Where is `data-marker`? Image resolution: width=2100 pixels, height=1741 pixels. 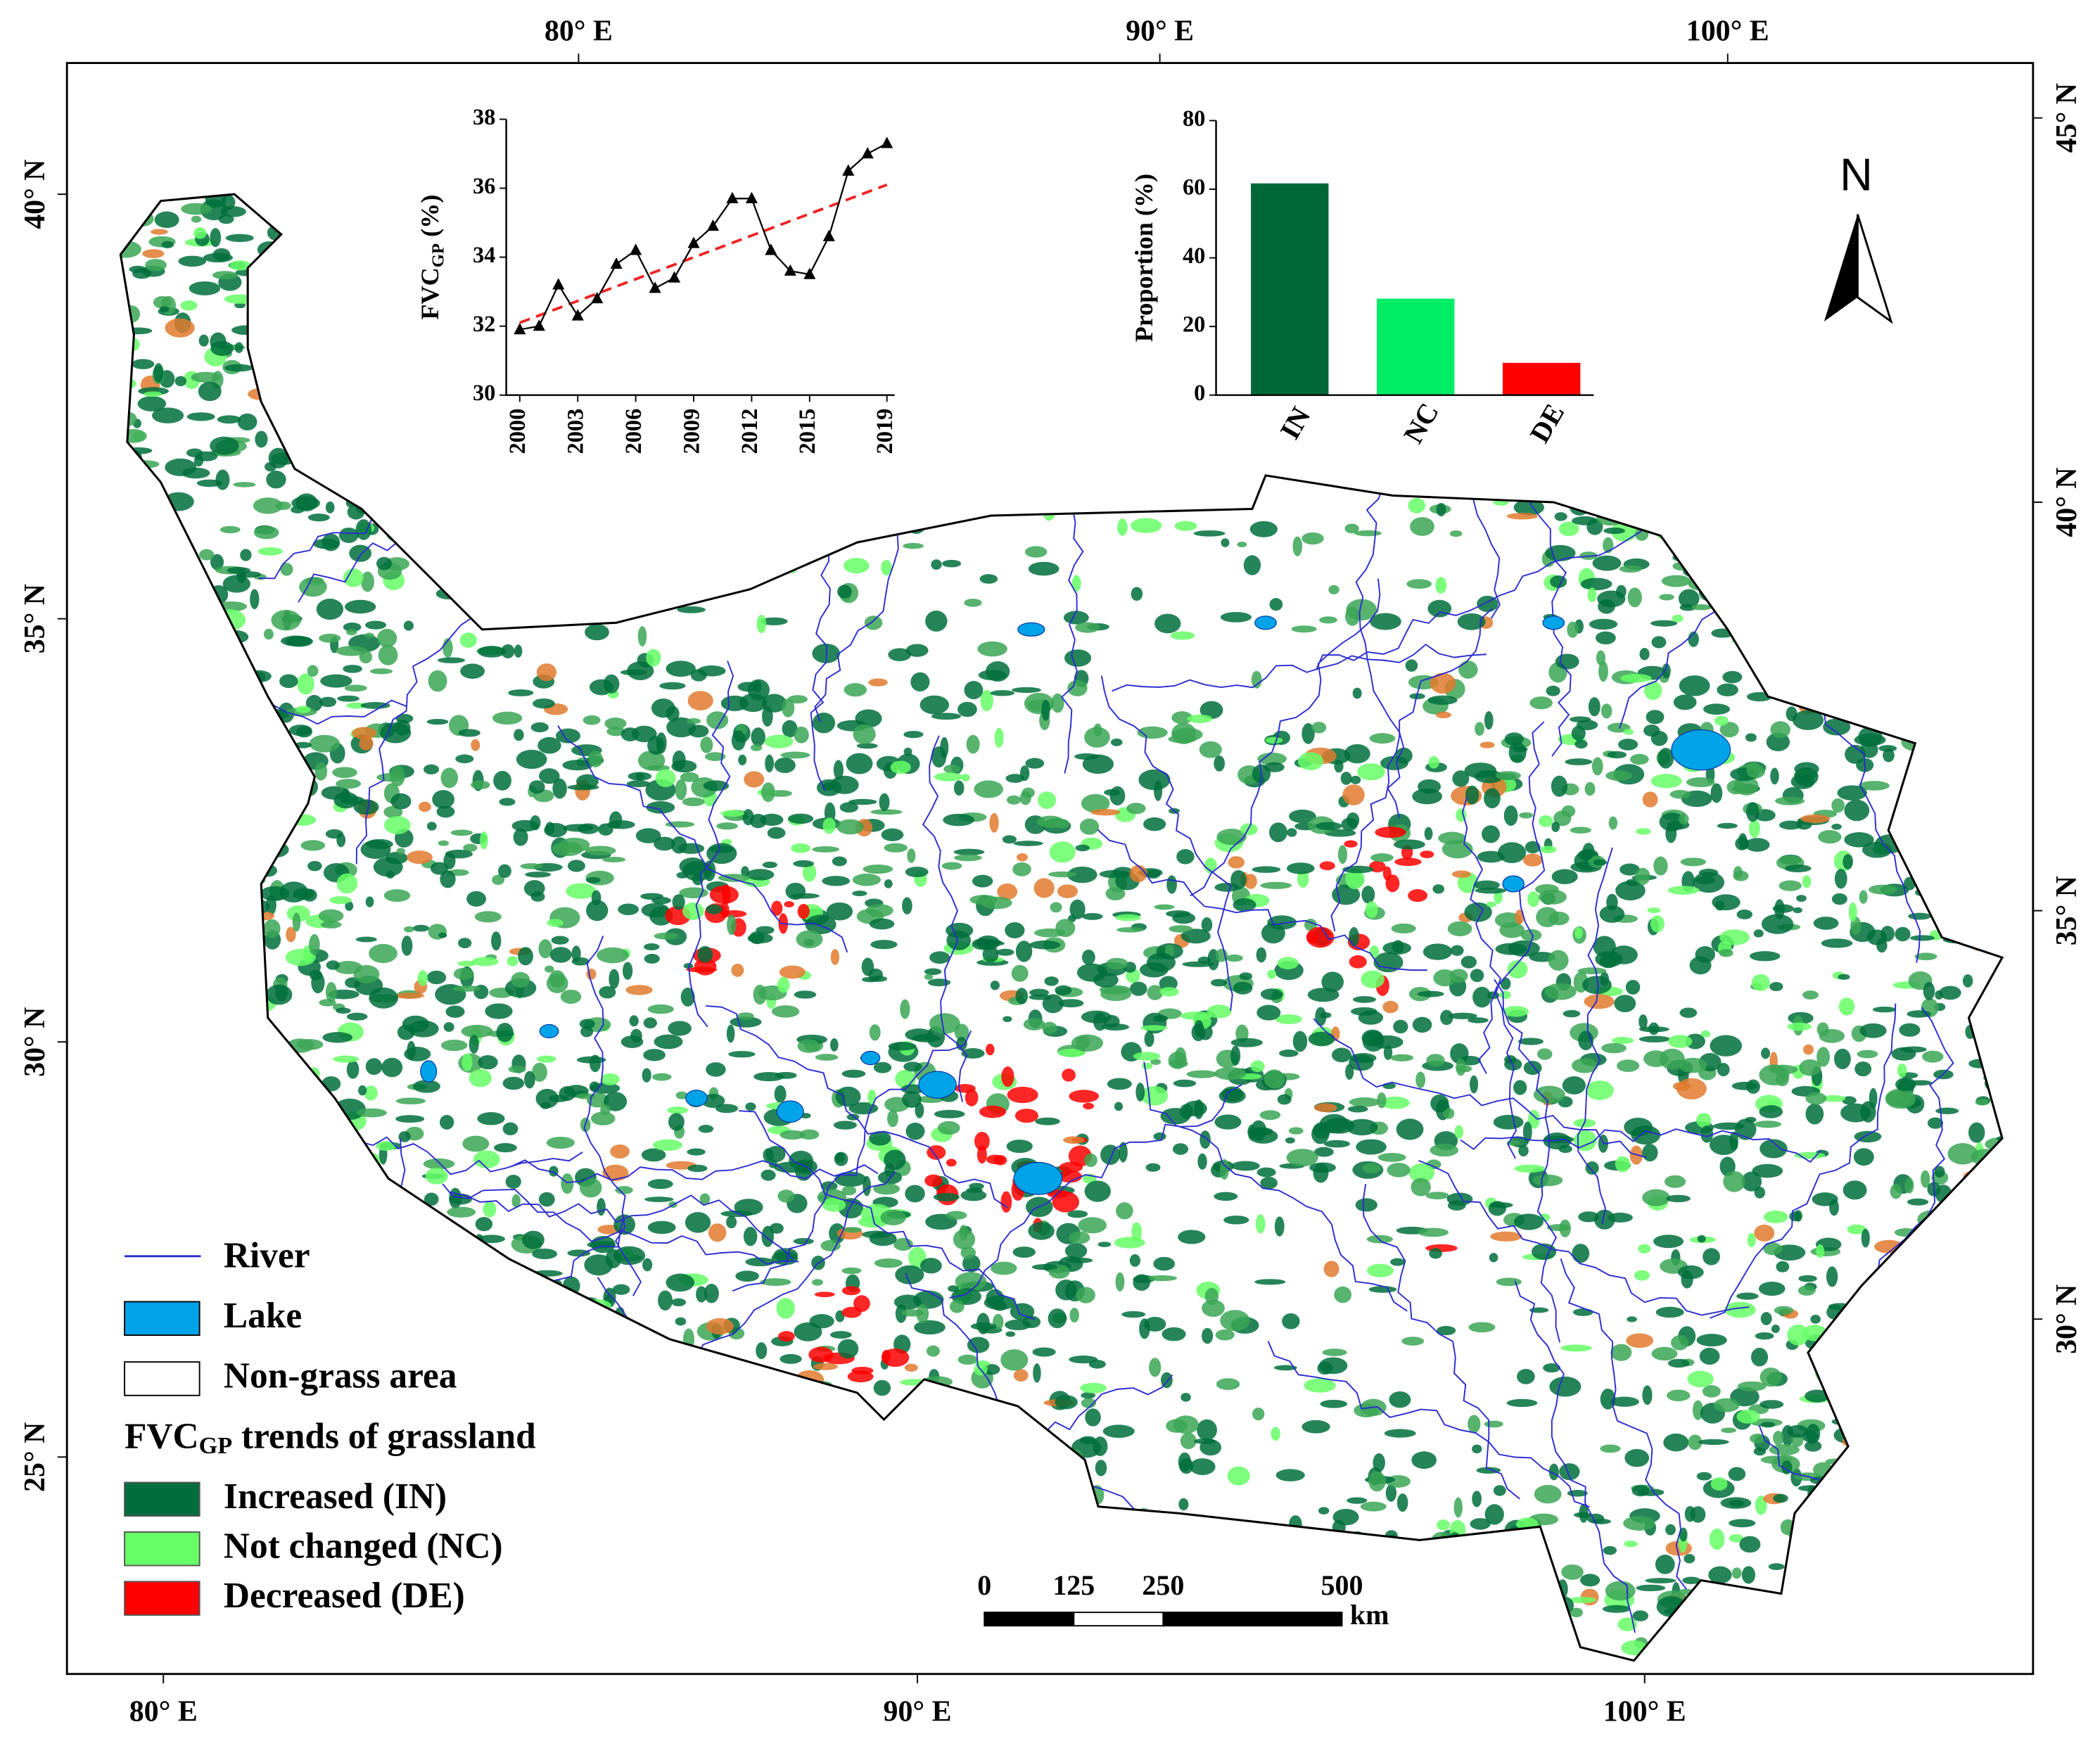
data-marker is located at coordinates (577, 315).